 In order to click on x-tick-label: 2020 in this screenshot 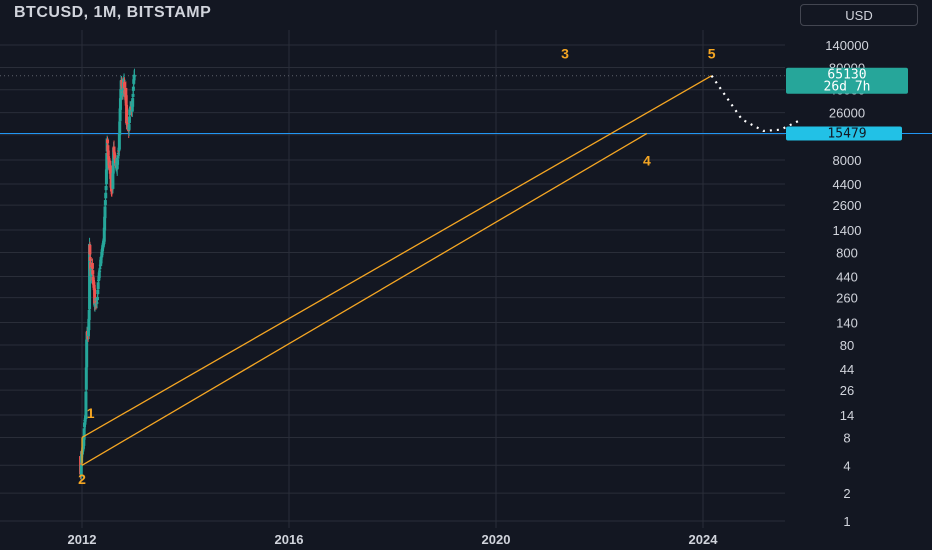, I will do `click(496, 539)`.